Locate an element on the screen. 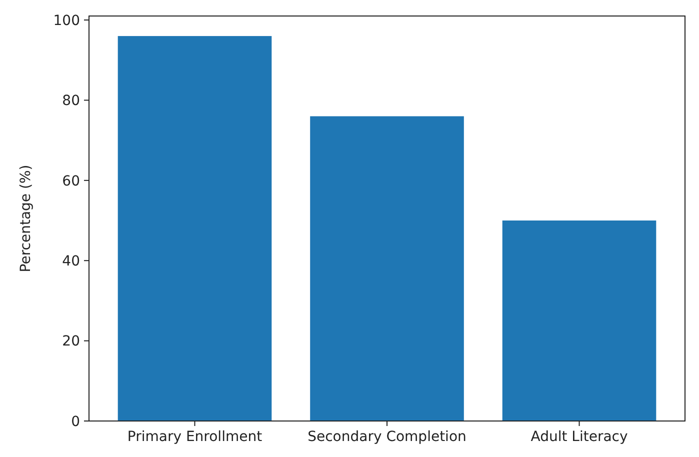  y-tick-label: 20 is located at coordinates (71, 342).